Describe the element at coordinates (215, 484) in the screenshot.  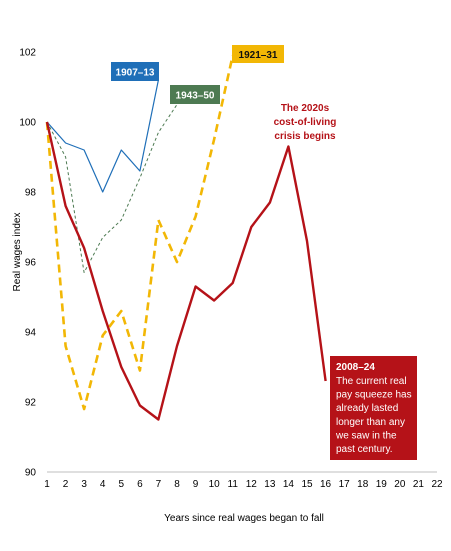
I see `x-tick-label: 10` at that location.